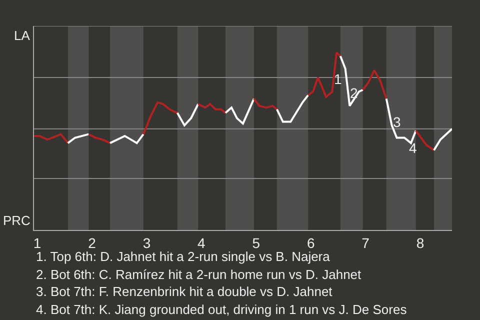  Describe the element at coordinates (146, 242) in the screenshot. I see `x-tick-label: 3` at that location.